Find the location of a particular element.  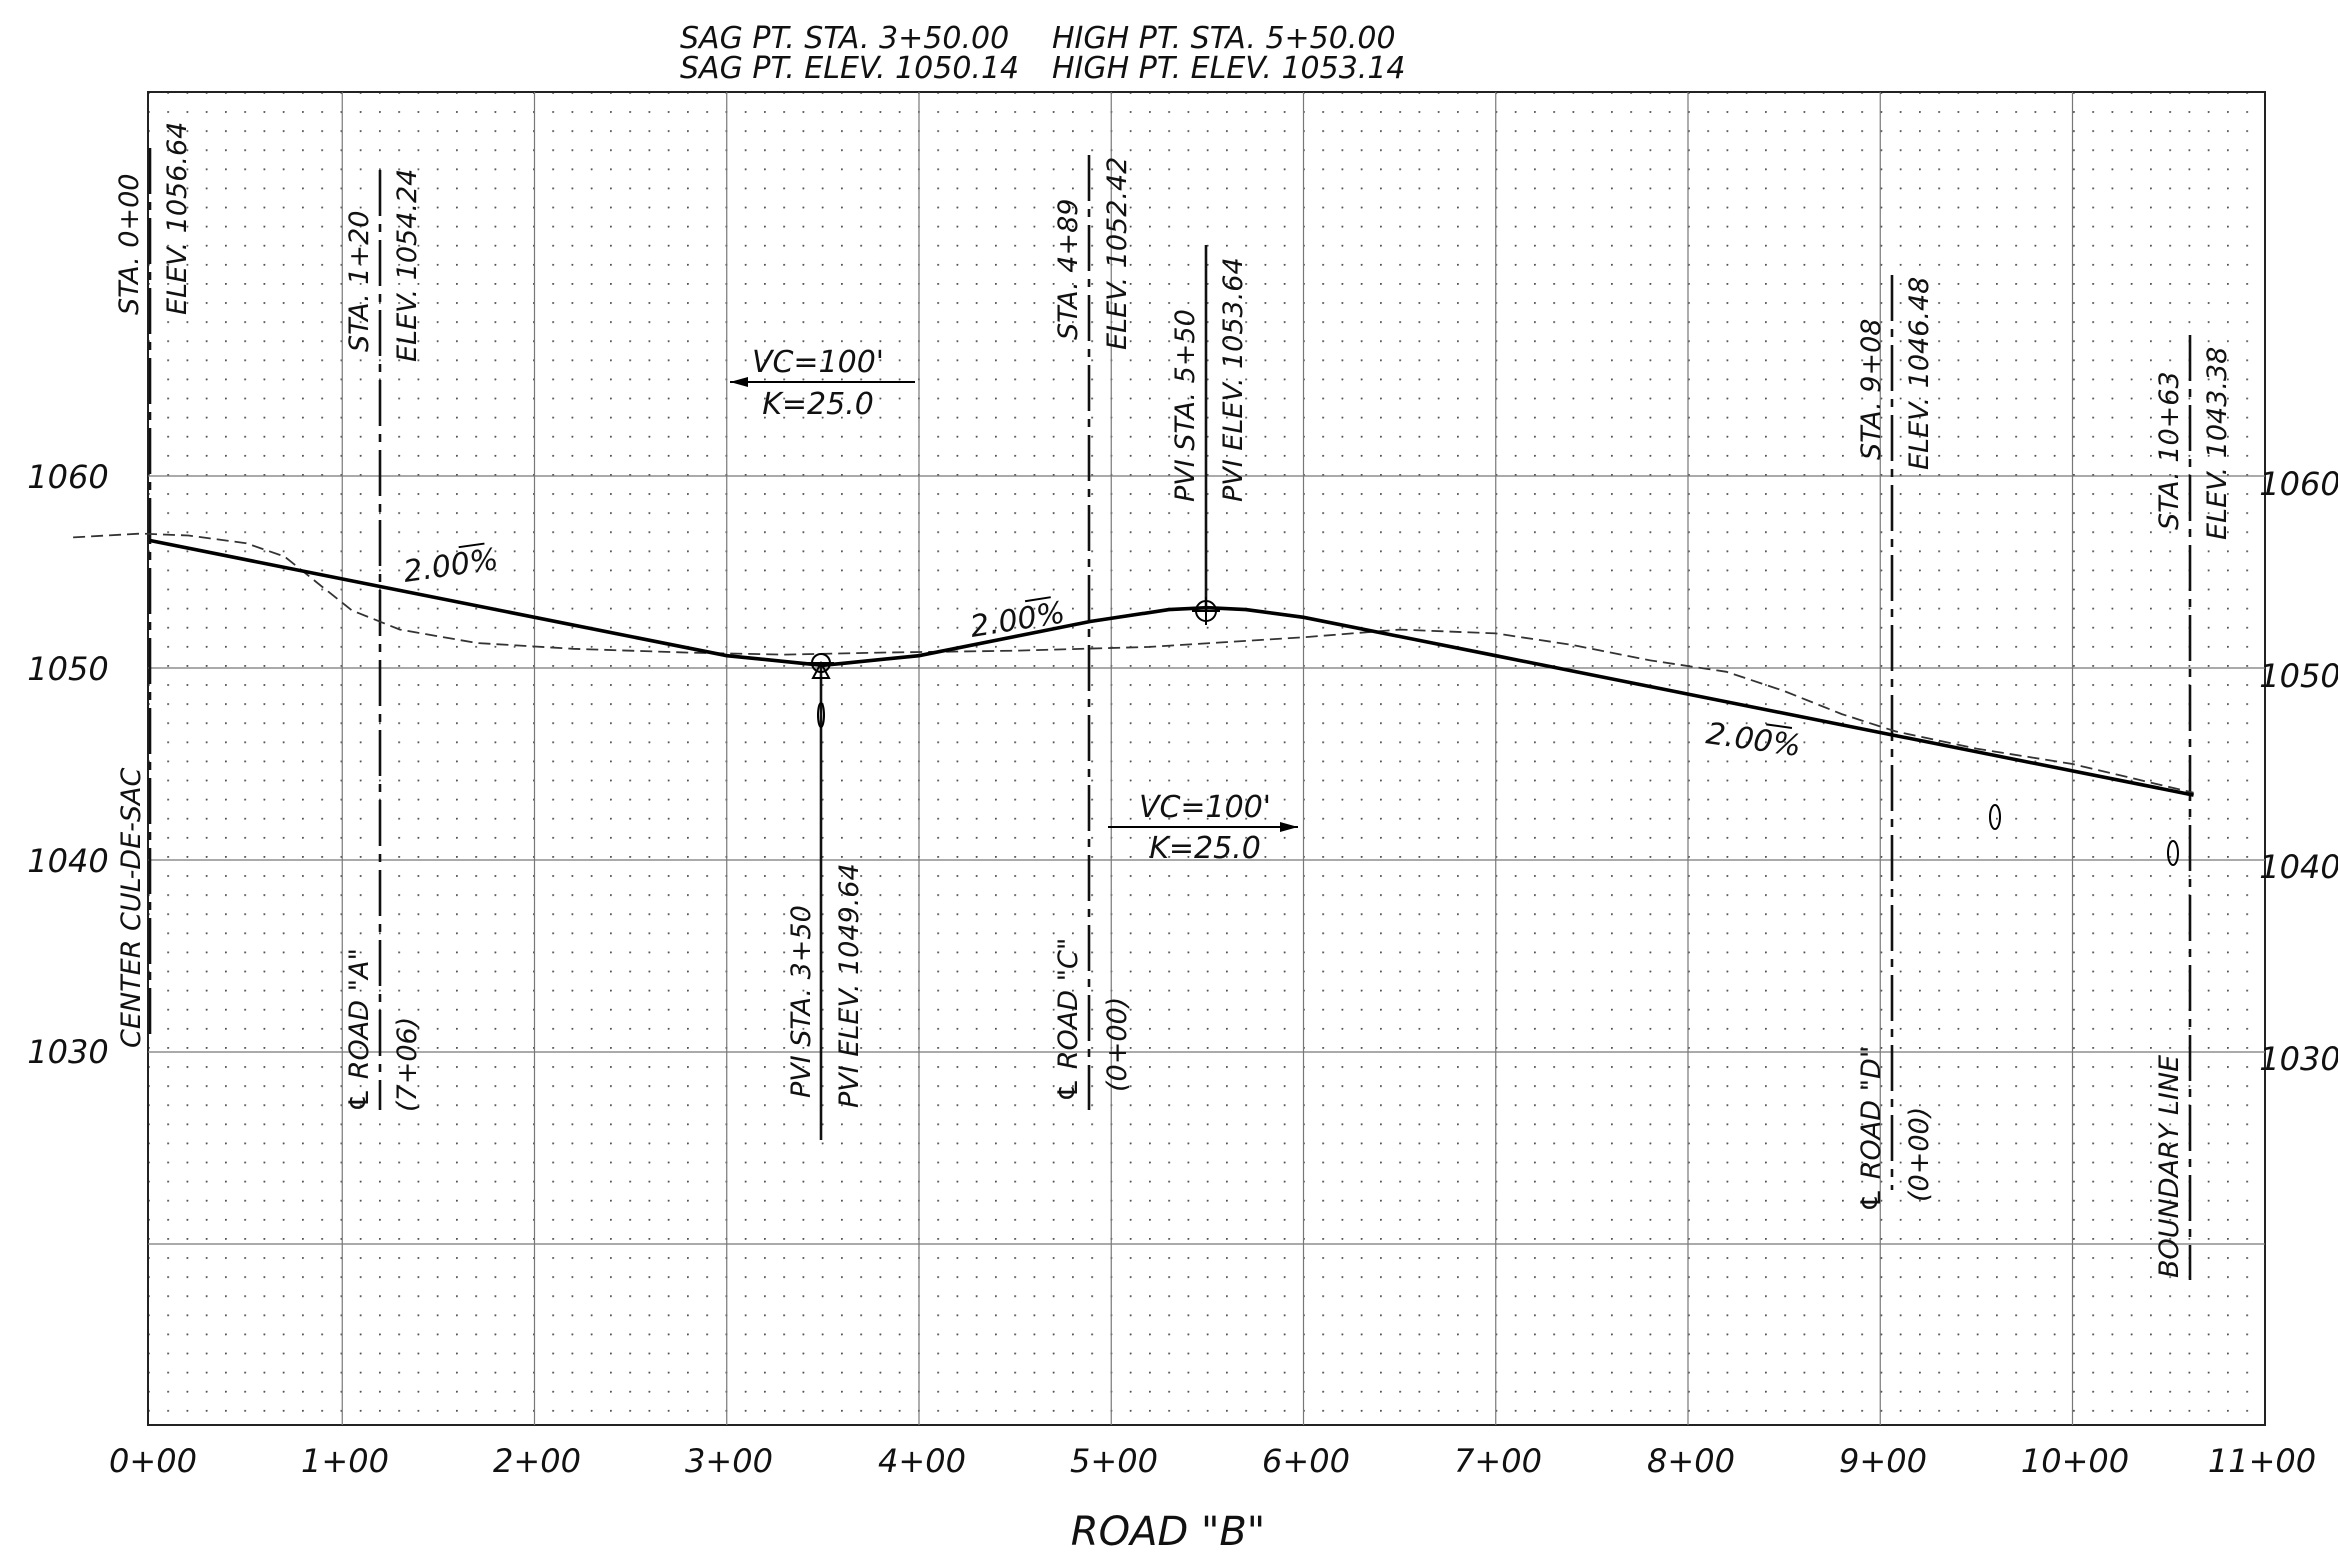

station-908-elev: ELEV. 1046.48 is located at coordinates (1919, 373).